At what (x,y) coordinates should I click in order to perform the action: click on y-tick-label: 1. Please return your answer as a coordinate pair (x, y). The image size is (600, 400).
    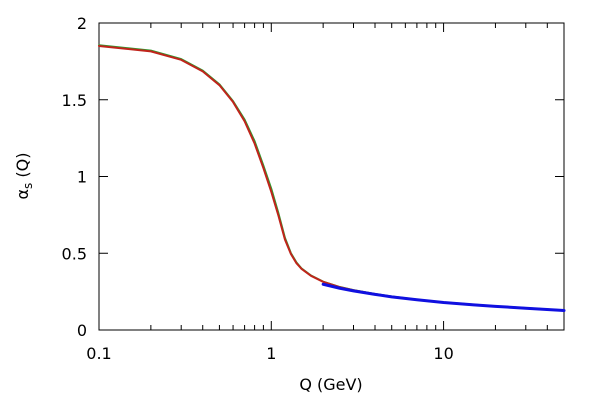
    Looking at the image, I should click on (82, 177).